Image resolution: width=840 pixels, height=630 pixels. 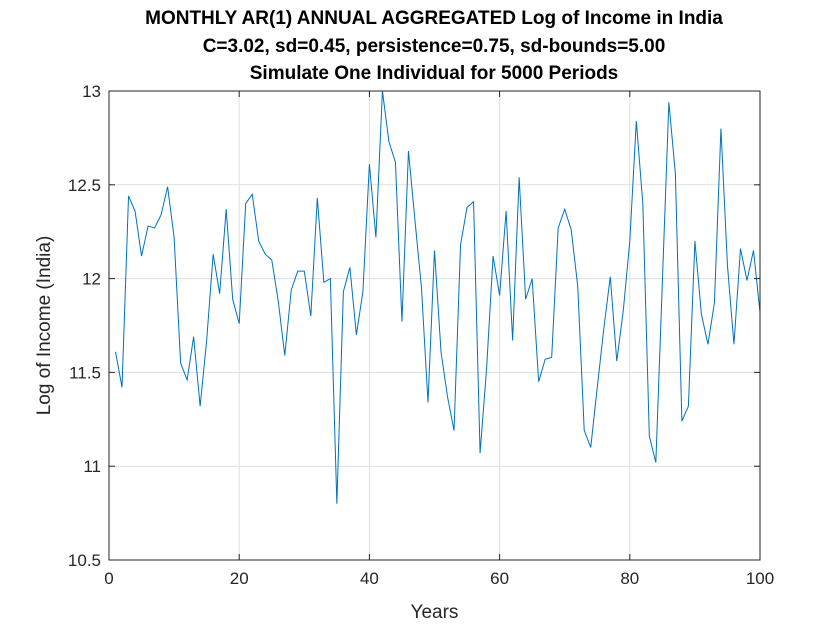 What do you see at coordinates (369, 578) in the screenshot?
I see `x-tick-label: 40` at bounding box center [369, 578].